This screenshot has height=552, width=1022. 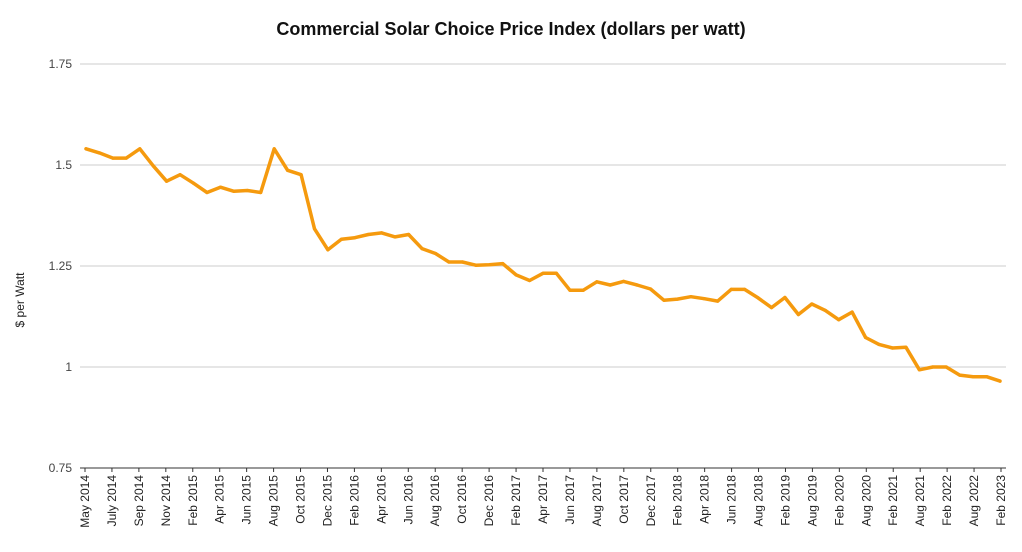 I want to click on x-tick-label: Oct 2016, so click(x=462, y=499).